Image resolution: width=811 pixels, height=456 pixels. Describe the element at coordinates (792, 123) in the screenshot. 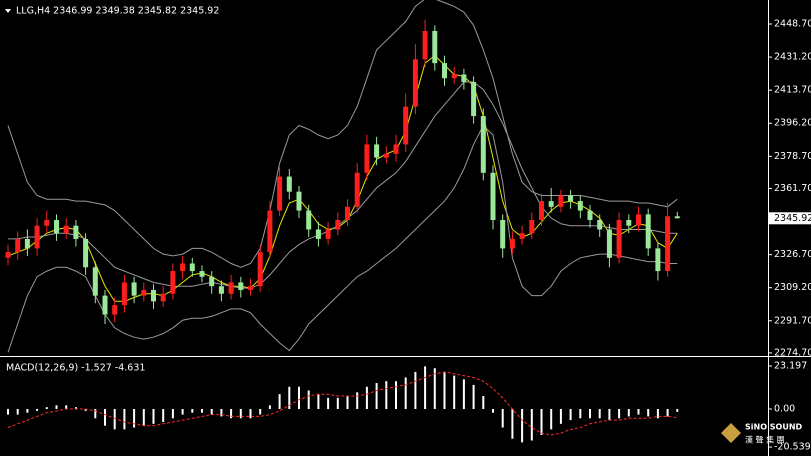

I see `y-tick-label: 2396.20` at that location.